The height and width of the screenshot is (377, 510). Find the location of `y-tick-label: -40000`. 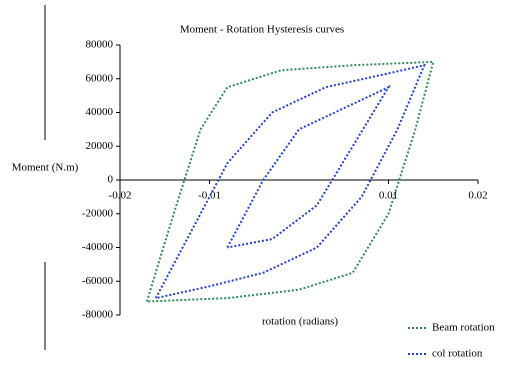

y-tick-label: -40000 is located at coordinates (98, 247).